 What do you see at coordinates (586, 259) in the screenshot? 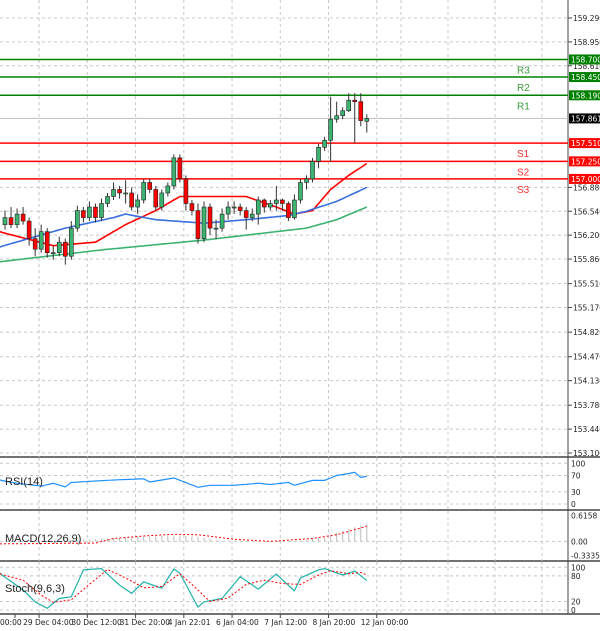
I see `price-tick-label: 155.860` at bounding box center [586, 259].